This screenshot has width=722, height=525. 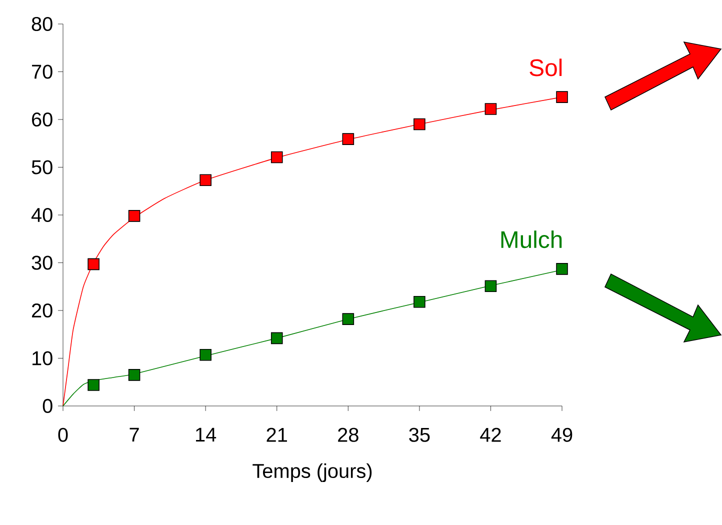 I want to click on y-tick-label: 70, so click(x=42, y=71).